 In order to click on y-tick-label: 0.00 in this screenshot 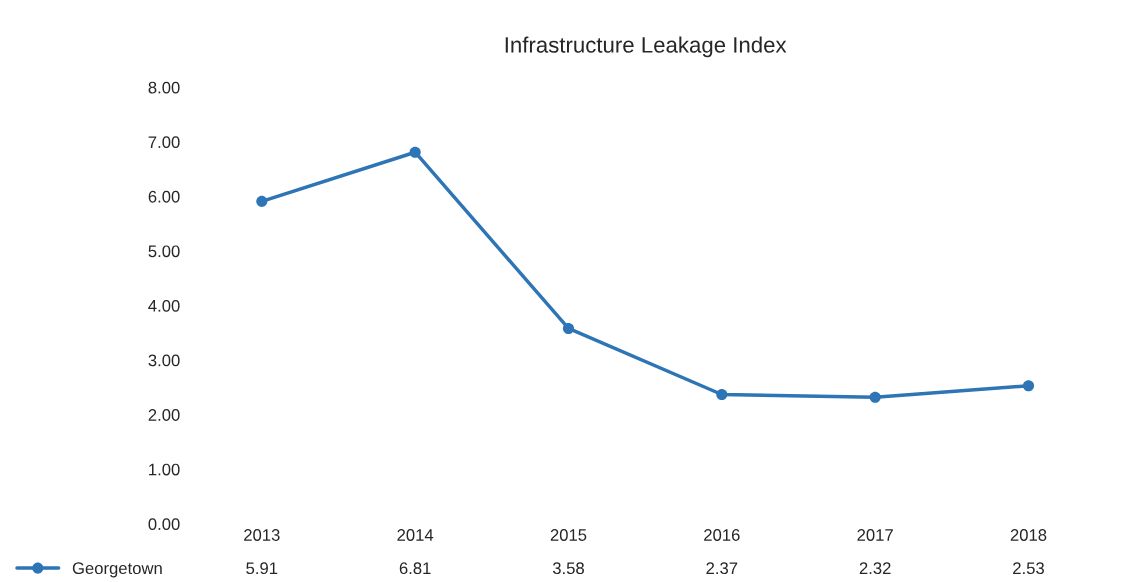, I will do `click(164, 524)`.